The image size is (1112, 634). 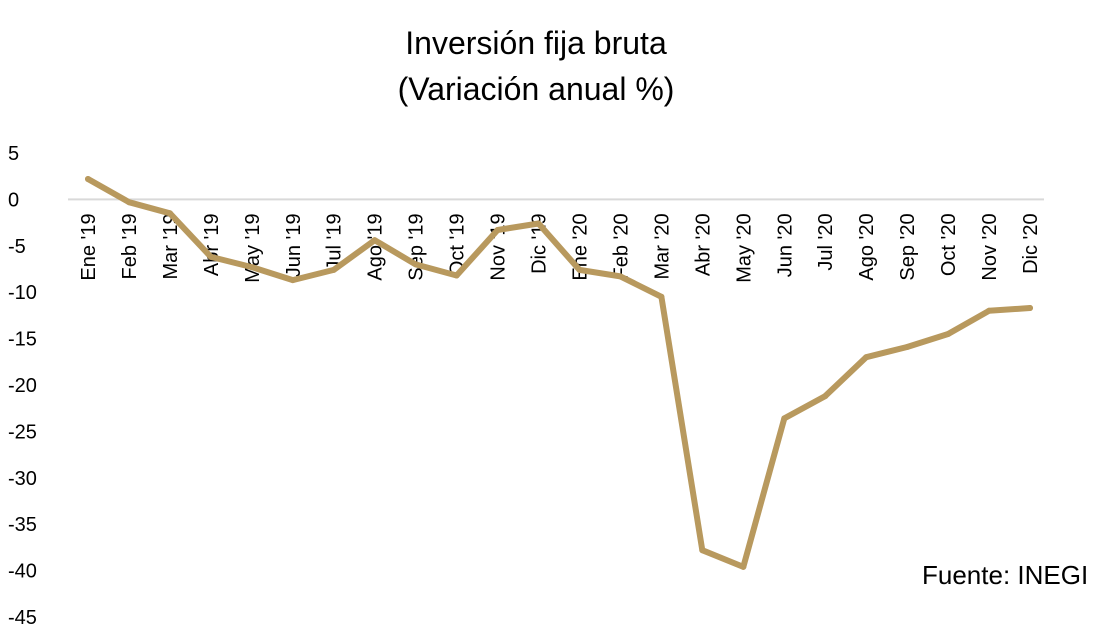 I want to click on y-tick-label: -20, so click(x=22, y=386).